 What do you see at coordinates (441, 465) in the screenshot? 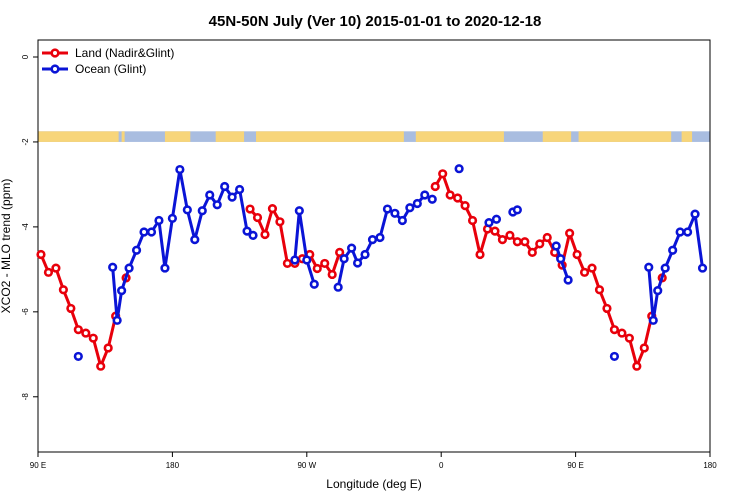
I see `x-tick-label: 0` at bounding box center [441, 465].